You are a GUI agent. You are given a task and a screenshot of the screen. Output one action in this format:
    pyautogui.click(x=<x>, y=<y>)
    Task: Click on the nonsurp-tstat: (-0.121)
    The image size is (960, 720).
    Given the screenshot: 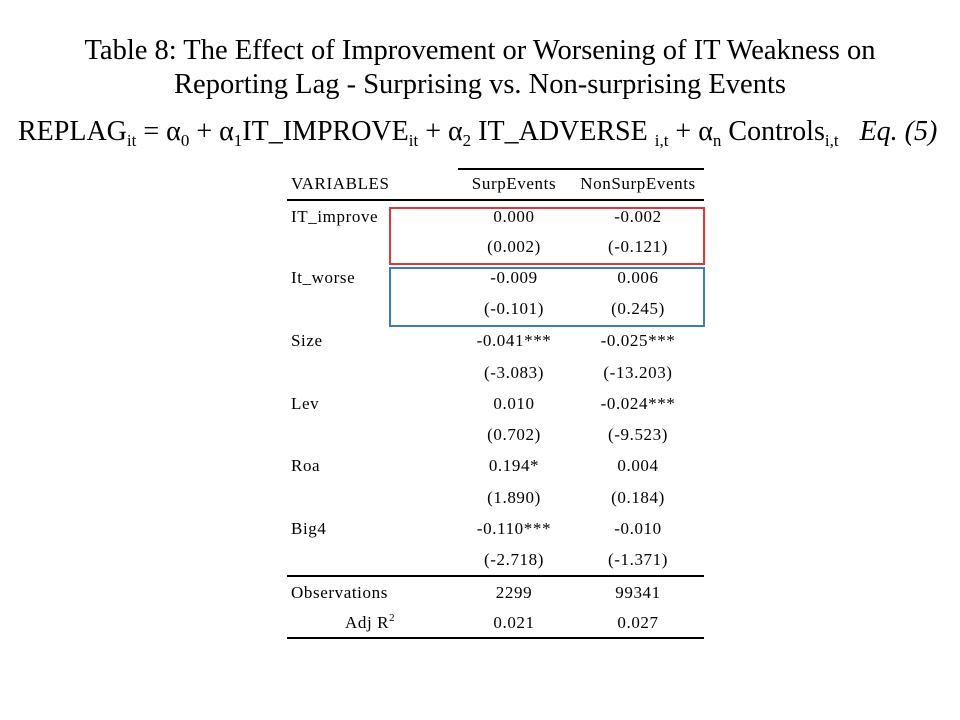 What is the action you would take?
    pyautogui.click(x=638, y=246)
    